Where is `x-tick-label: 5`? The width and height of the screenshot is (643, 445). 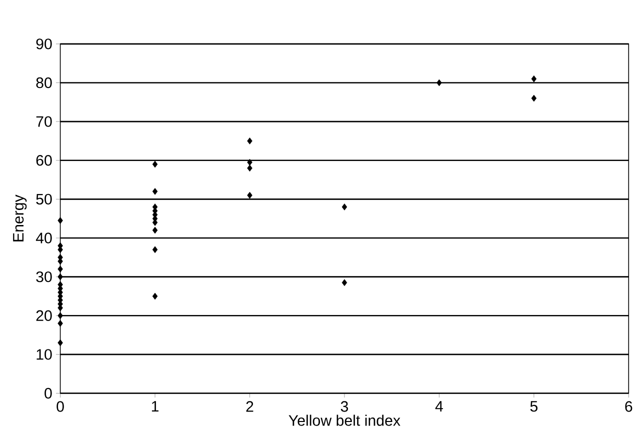 x-tick-label: 5 is located at coordinates (534, 406).